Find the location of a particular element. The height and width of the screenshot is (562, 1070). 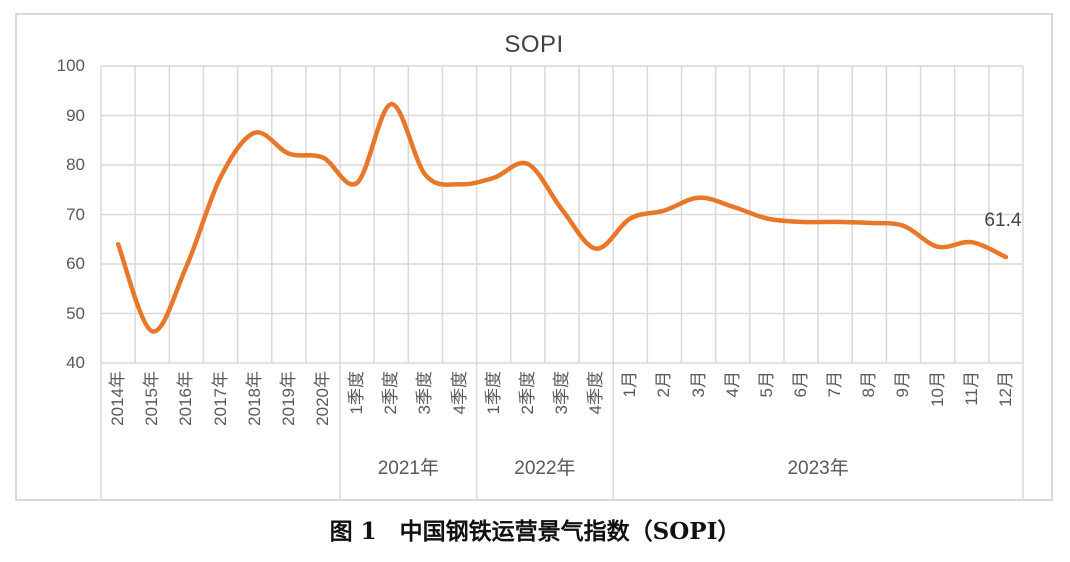

x-tick-label: 2019年 is located at coordinates (288, 398).